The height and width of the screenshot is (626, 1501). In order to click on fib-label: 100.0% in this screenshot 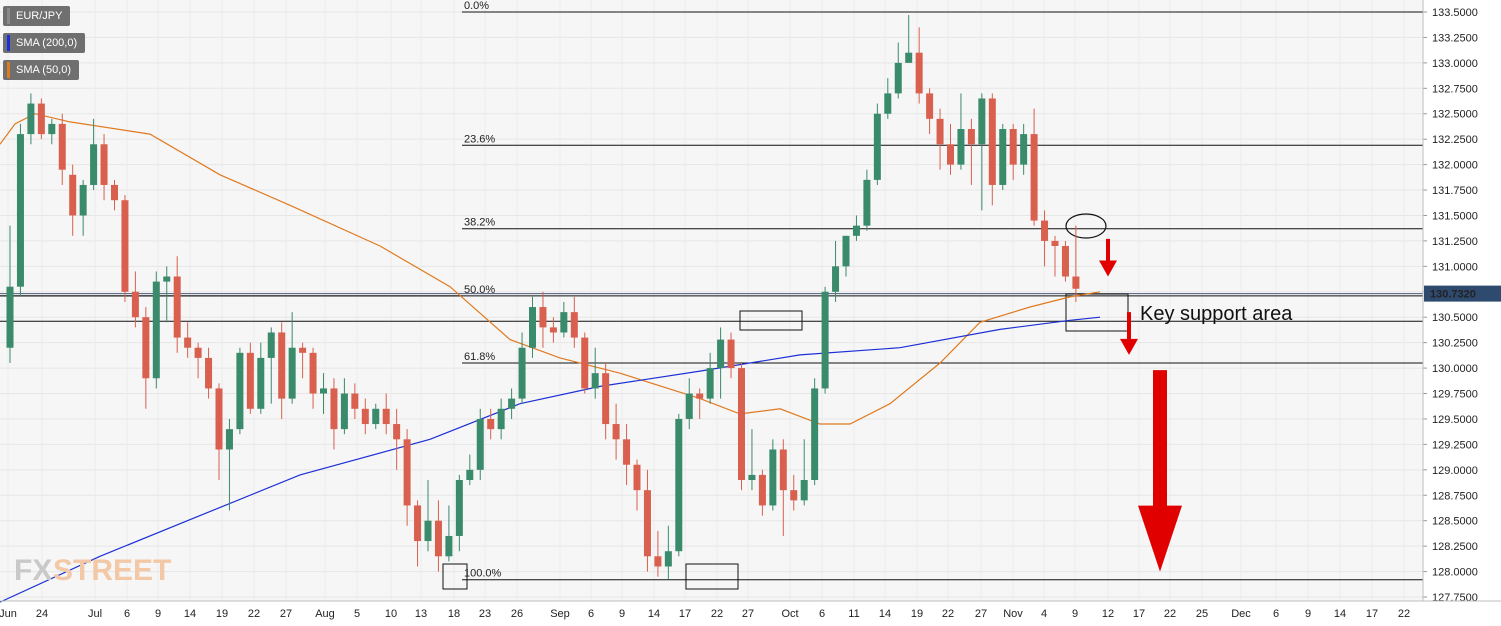, I will do `click(483, 574)`.